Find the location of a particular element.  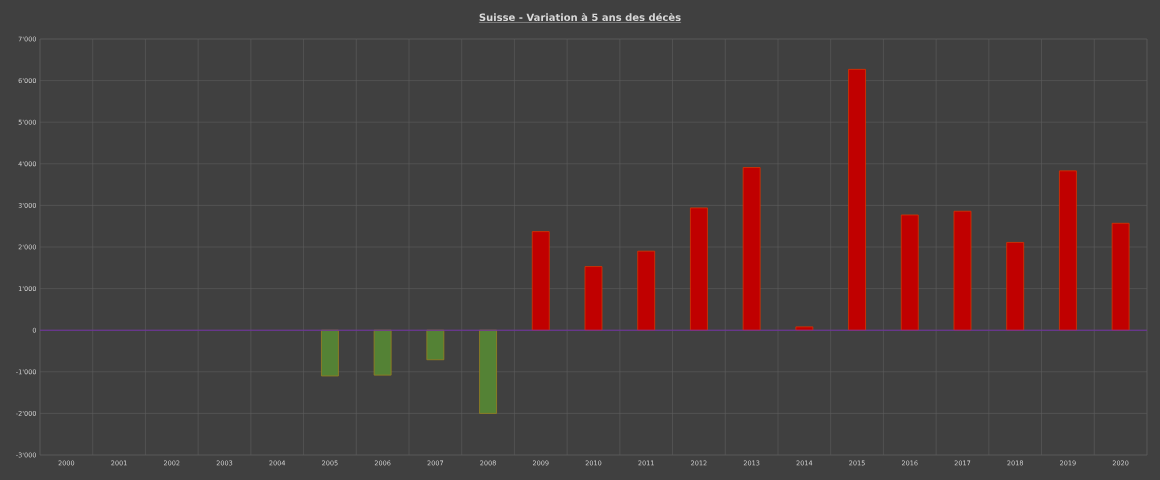

chart-title: Suisse - Variation à 5 ans des décès is located at coordinates (580, 17).